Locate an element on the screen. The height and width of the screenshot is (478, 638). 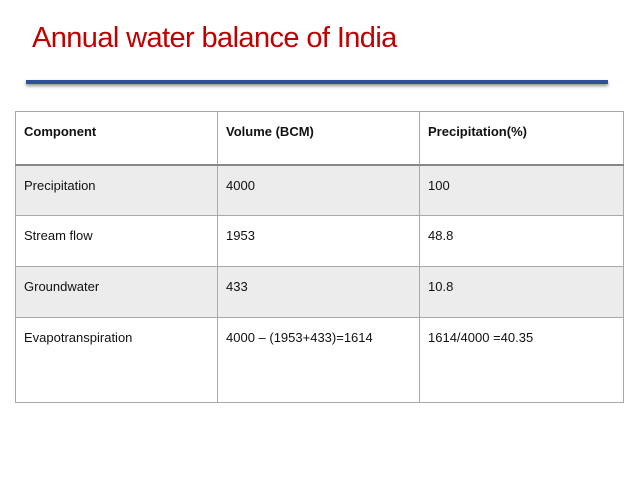
header-cell: Component is located at coordinates (116, 138).